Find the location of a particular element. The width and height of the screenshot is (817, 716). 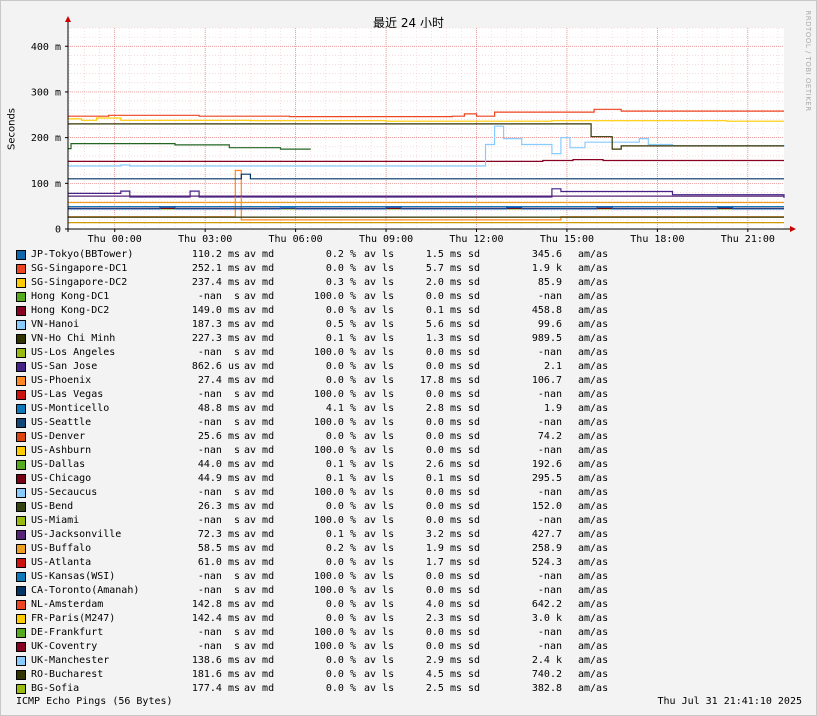

legend-name: US-Ashburn is located at coordinates (61, 450).